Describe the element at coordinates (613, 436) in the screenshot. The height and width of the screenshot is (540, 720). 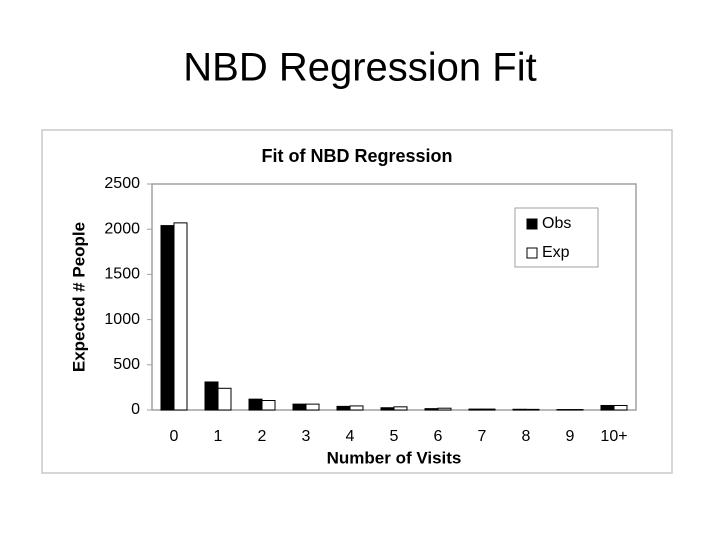
I see `x-tick-label: 10+` at that location.